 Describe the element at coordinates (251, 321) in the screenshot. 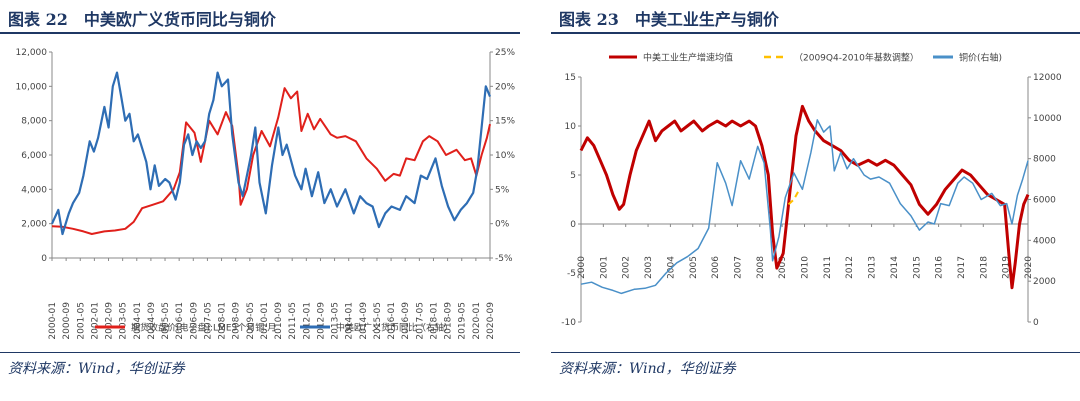

I see `x-tick-label: 2009-05` at that location.